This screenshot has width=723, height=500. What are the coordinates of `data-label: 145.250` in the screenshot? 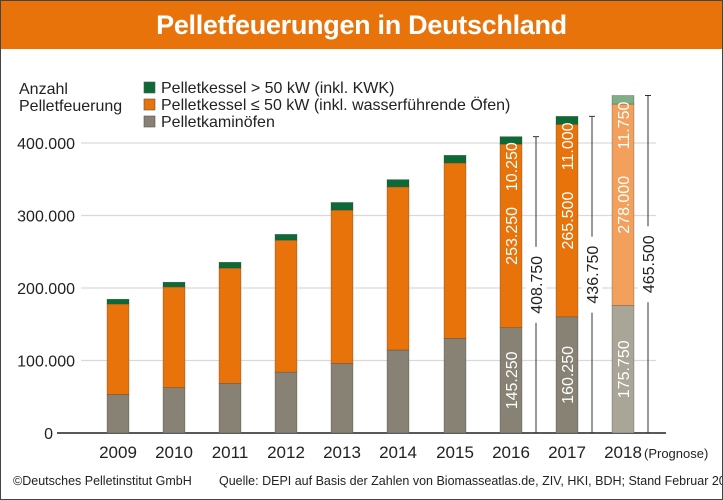 It's located at (512, 380).